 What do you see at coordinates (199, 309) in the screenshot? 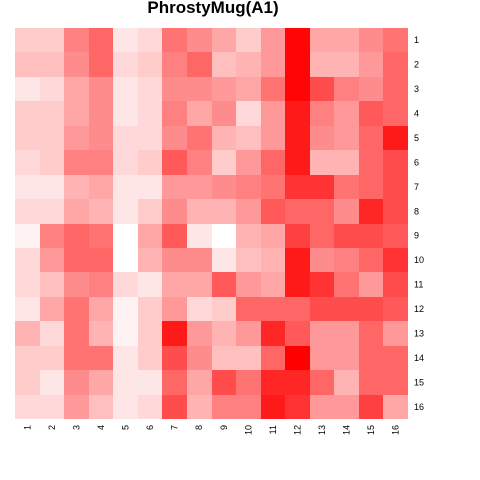
I see `heatmap-cell-r12-c8` at bounding box center [199, 309].